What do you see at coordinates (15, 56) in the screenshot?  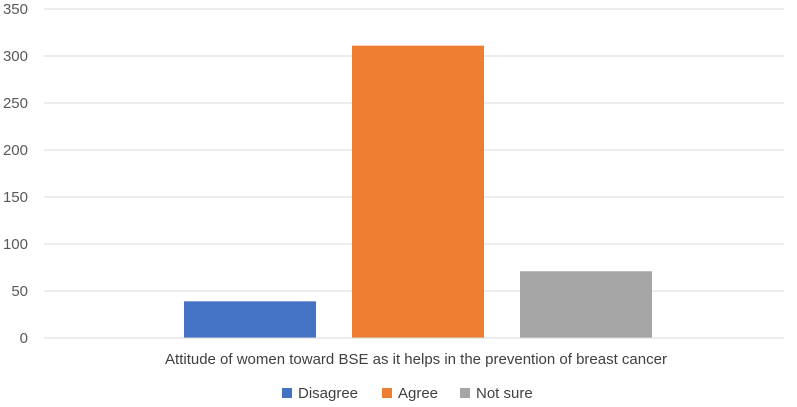 I see `y-tick-label: 300` at bounding box center [15, 56].